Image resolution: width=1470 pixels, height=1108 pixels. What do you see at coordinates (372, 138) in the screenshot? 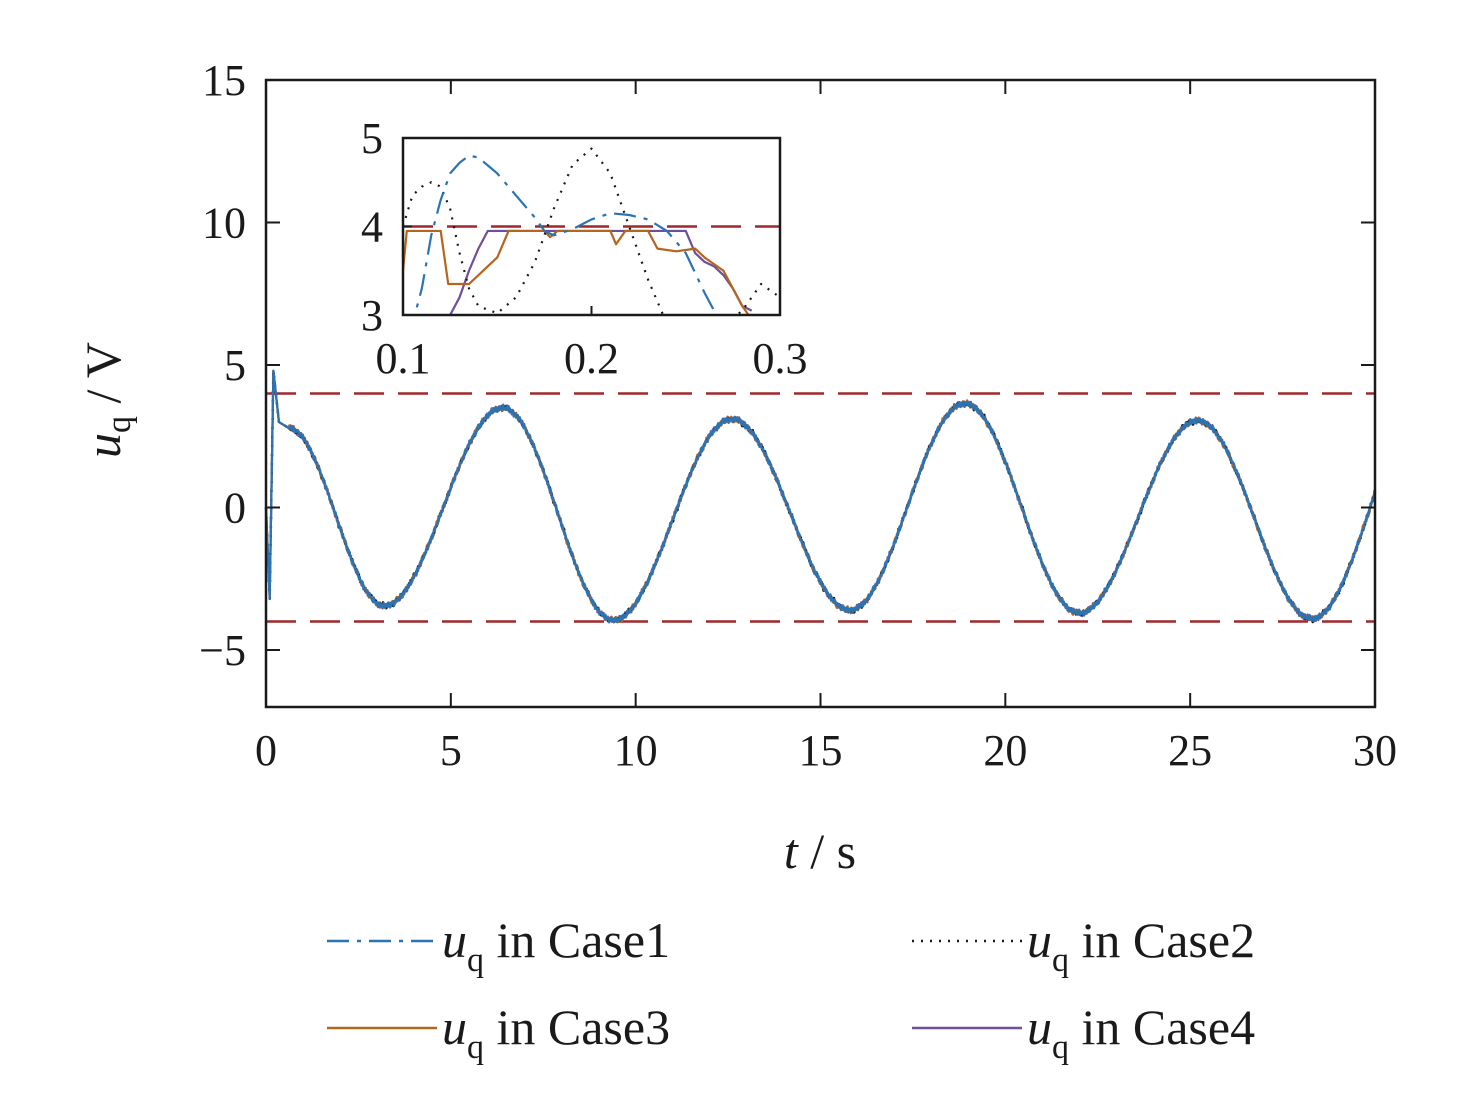
I see `inset-y-tick-label: 5` at bounding box center [372, 138].